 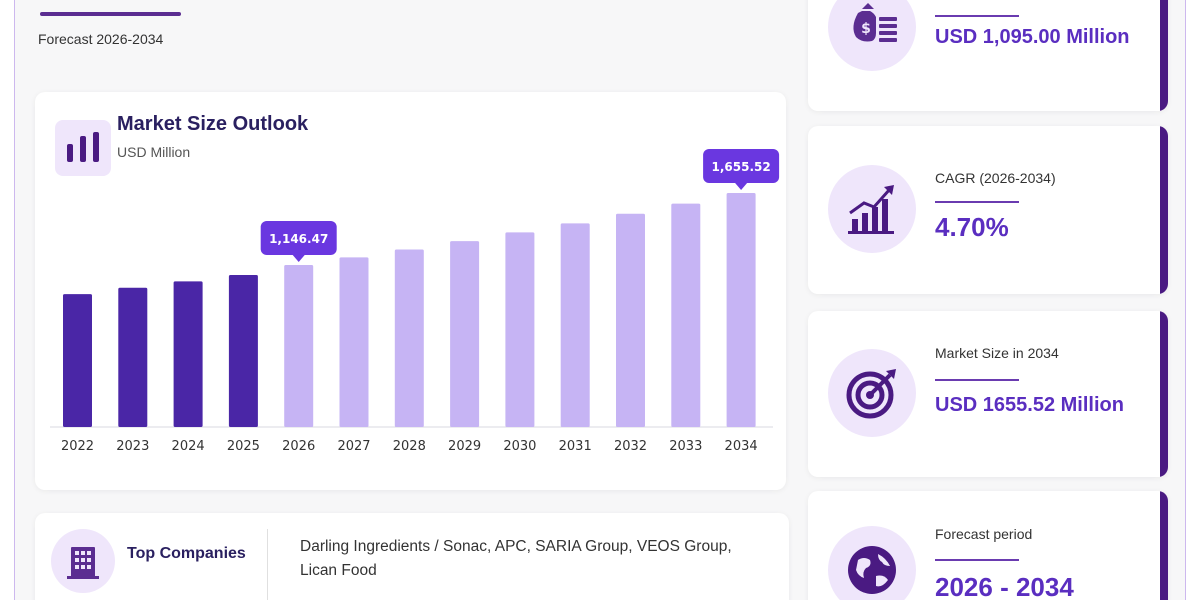 What do you see at coordinates (972, 227) in the screenshot?
I see `stat-value-cagr: 4.70%` at bounding box center [972, 227].